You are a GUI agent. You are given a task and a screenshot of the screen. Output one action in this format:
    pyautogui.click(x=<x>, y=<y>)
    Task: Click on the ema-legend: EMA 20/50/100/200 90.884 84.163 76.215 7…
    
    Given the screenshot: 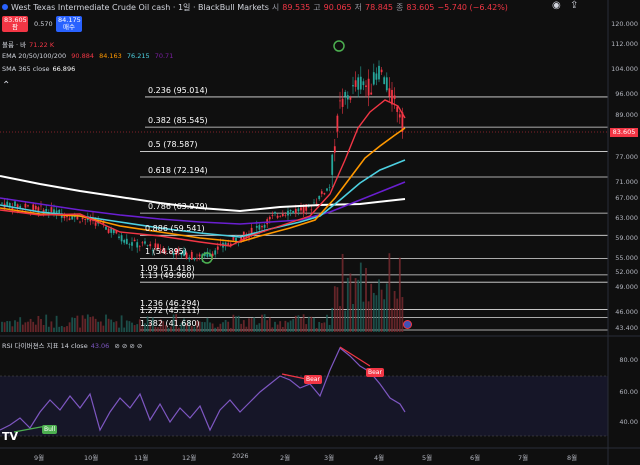 What is the action you would take?
    pyautogui.click(x=88, y=56)
    